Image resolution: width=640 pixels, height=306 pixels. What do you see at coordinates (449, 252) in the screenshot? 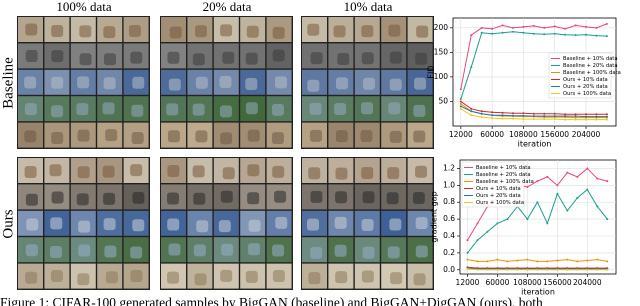
I see `y-tick-label: 0.2` at bounding box center [449, 252].